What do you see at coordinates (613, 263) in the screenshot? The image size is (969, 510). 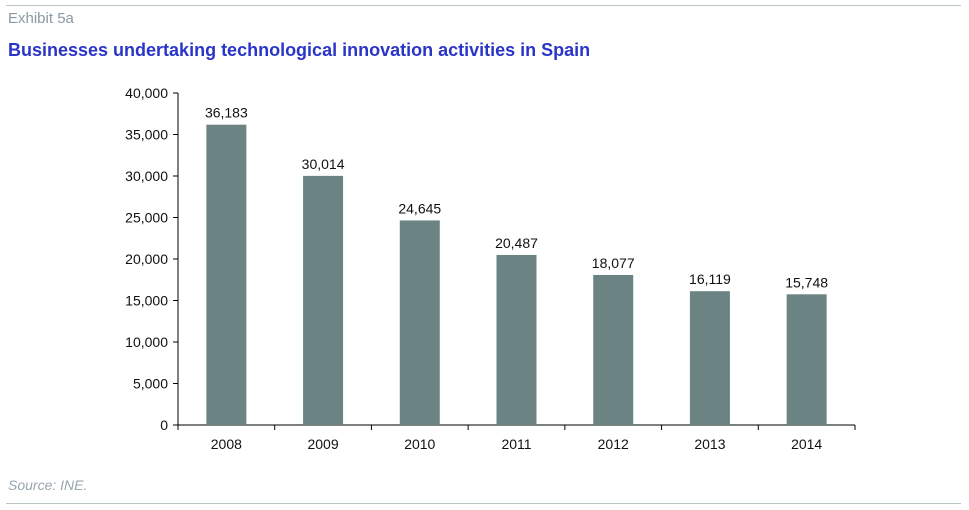 I see `data-label-2012: 18,077` at bounding box center [613, 263].